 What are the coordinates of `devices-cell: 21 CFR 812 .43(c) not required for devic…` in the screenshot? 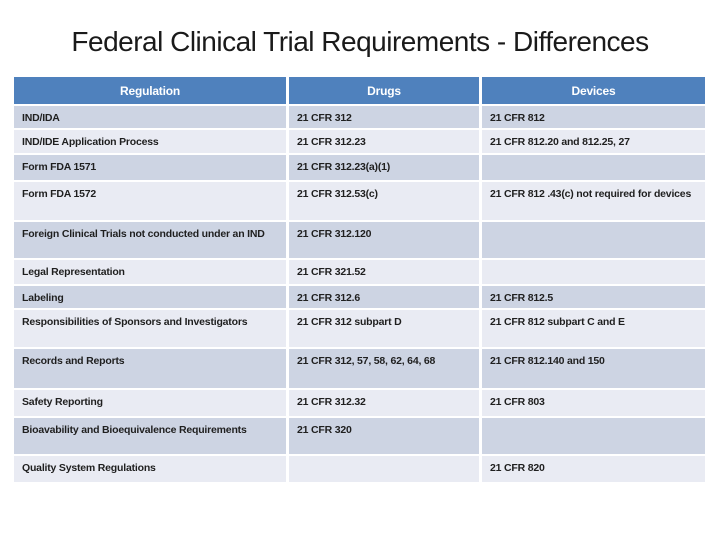 It's located at (593, 201).